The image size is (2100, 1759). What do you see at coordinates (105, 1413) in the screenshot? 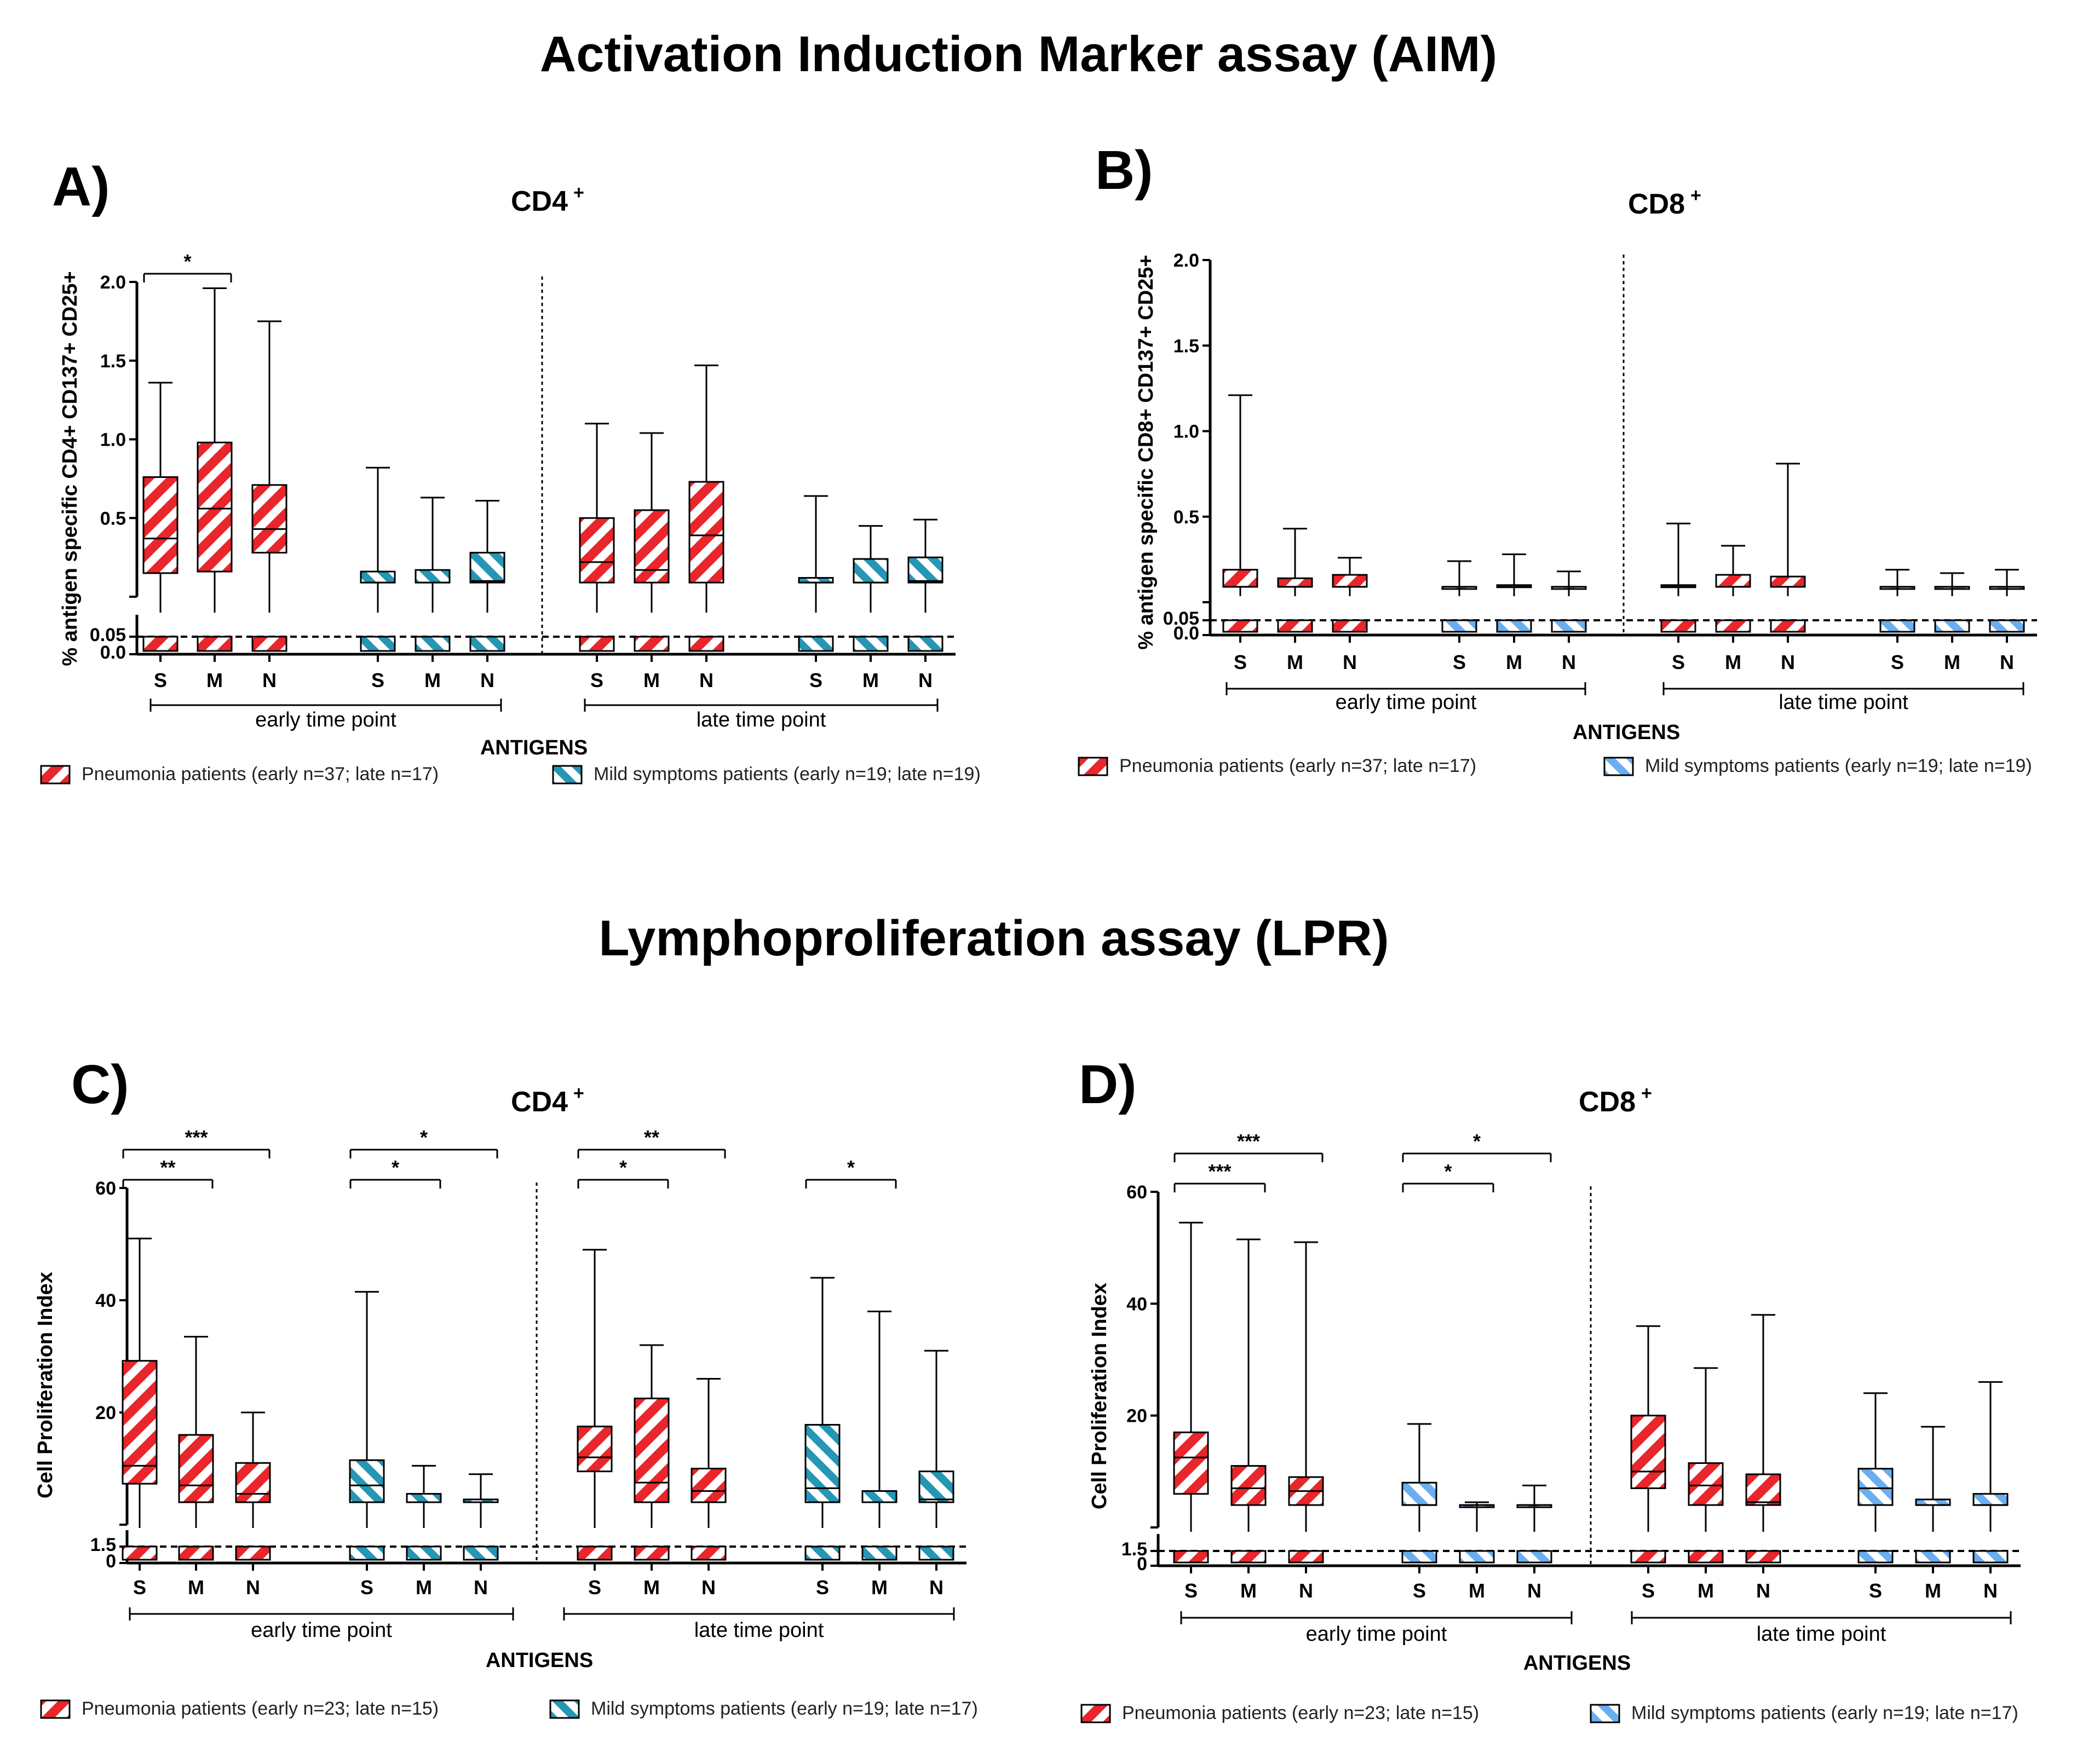
I see `y-tick-label: 20` at bounding box center [105, 1413].